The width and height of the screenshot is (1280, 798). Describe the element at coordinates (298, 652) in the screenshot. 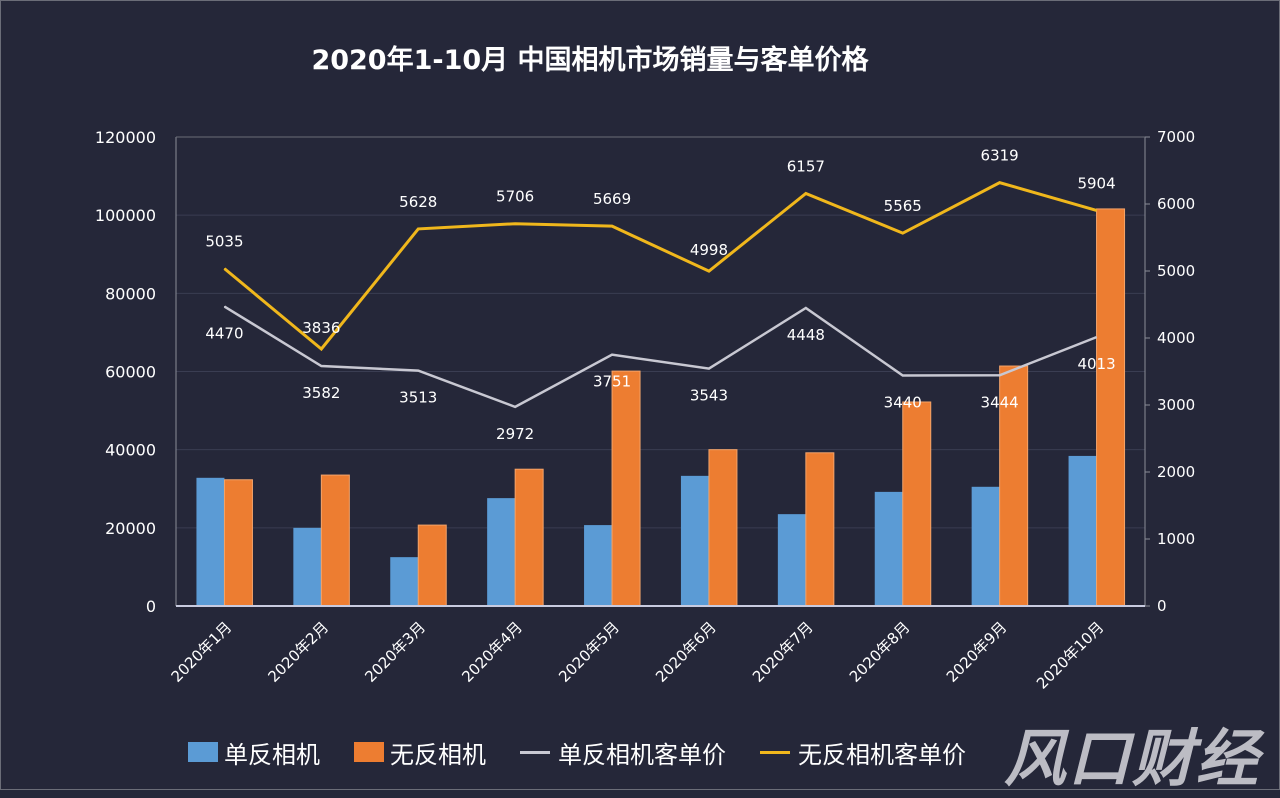

I see `x-axis-category-label: 2020年2月` at that location.